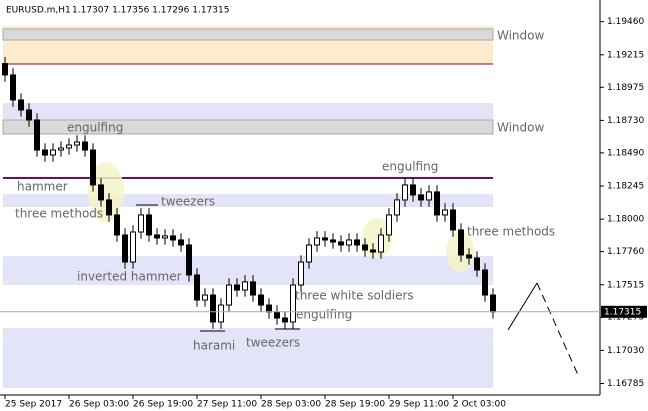  What do you see at coordinates (625, 22) in the screenshot?
I see `y-tick-label: 1.19460` at bounding box center [625, 22].